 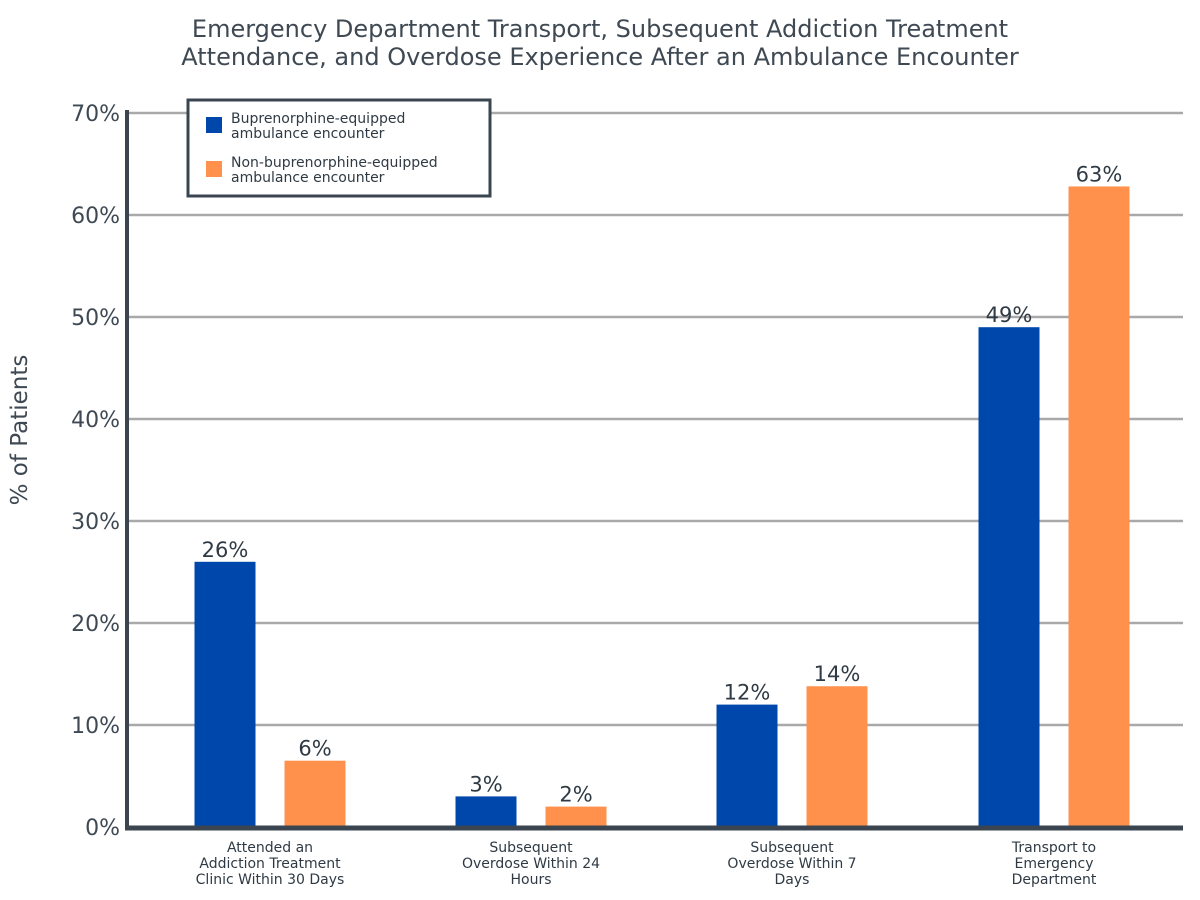 I want to click on category-label-line: Clinic Within 30 Days, so click(x=270, y=880).